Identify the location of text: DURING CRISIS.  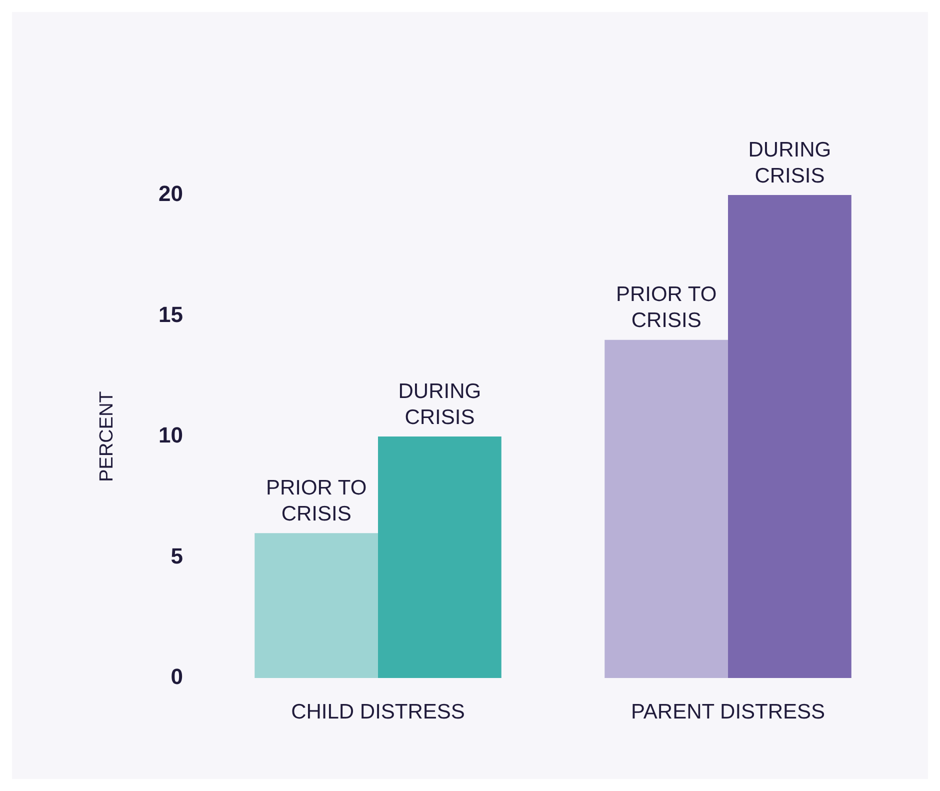
(790, 163).